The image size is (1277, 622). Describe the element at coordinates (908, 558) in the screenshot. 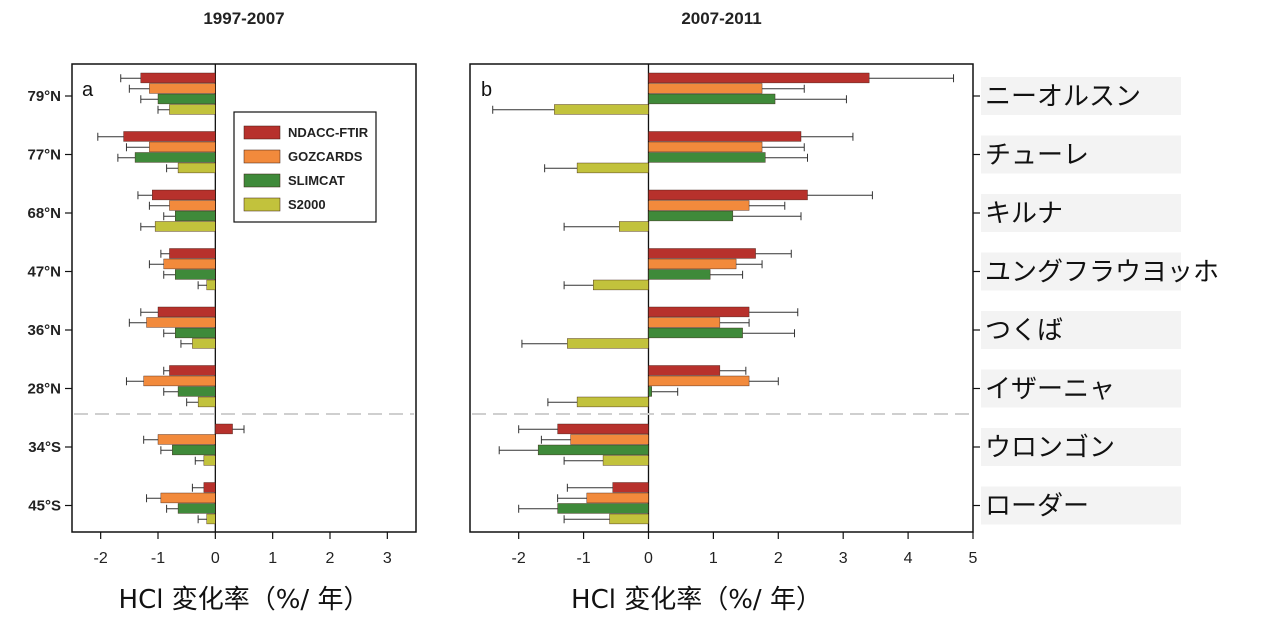

I see `x-tick-label: 4` at that location.